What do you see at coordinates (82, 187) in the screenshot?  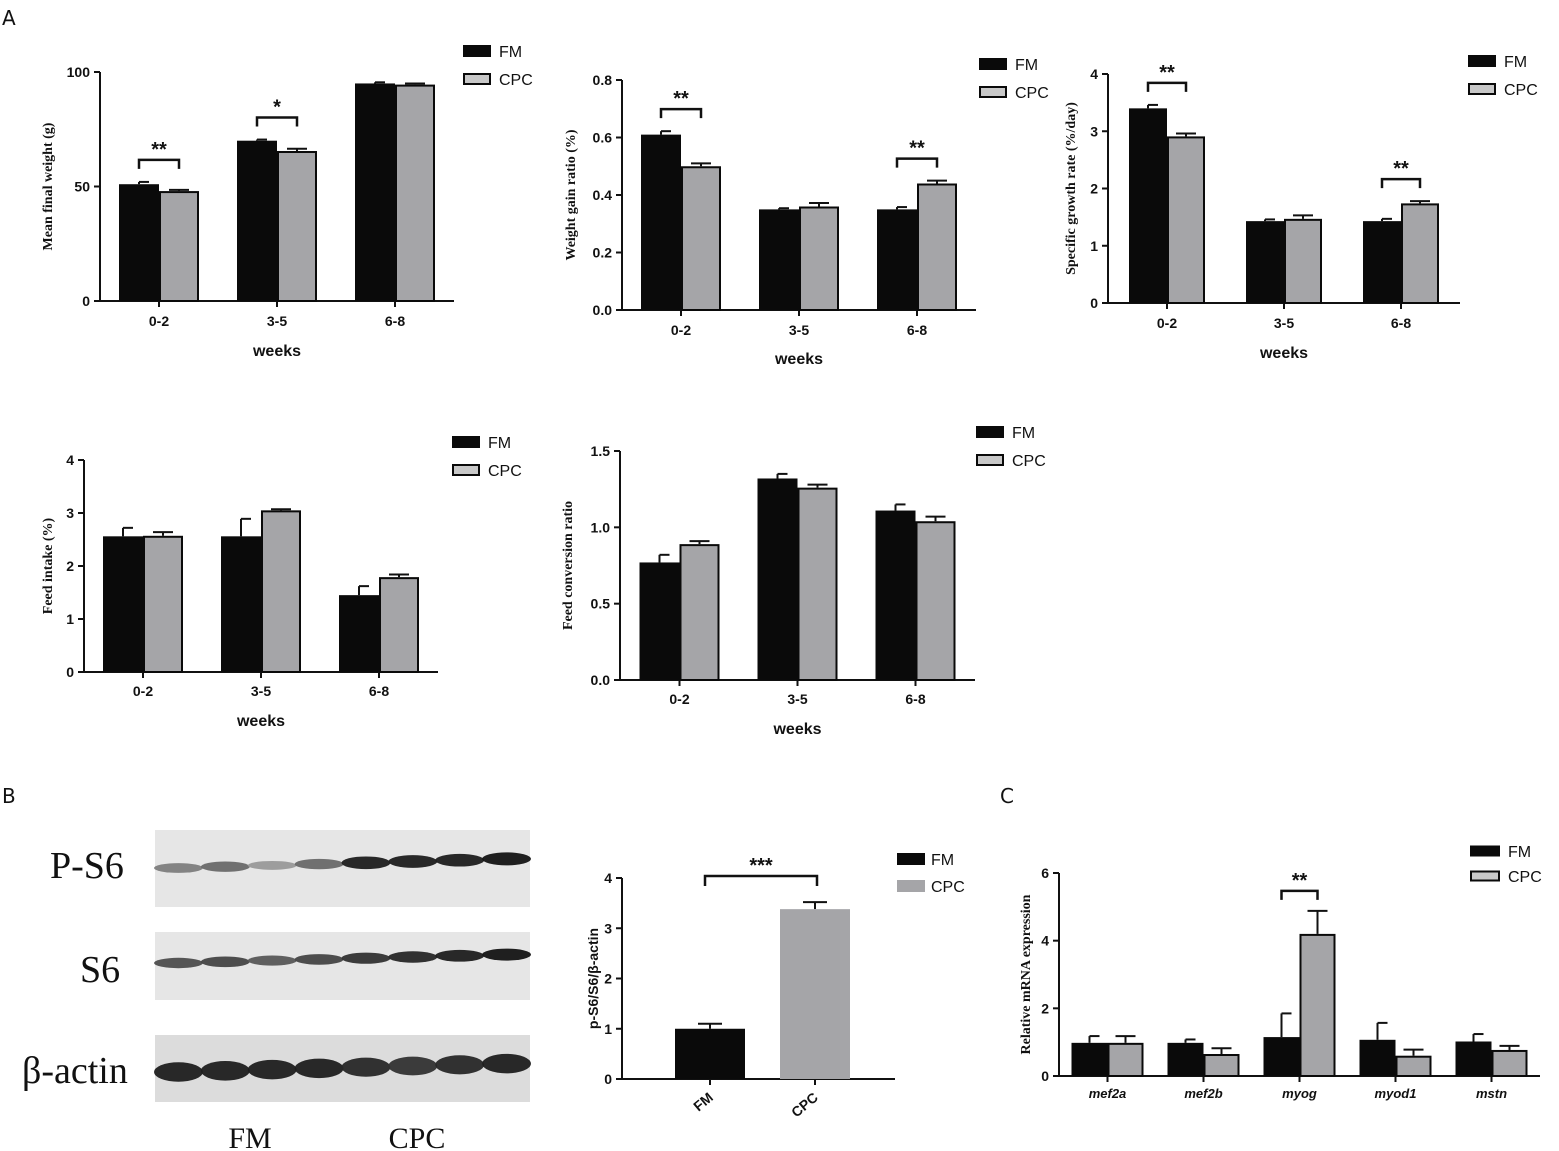 I see `y-tick-label: 50` at bounding box center [82, 187].